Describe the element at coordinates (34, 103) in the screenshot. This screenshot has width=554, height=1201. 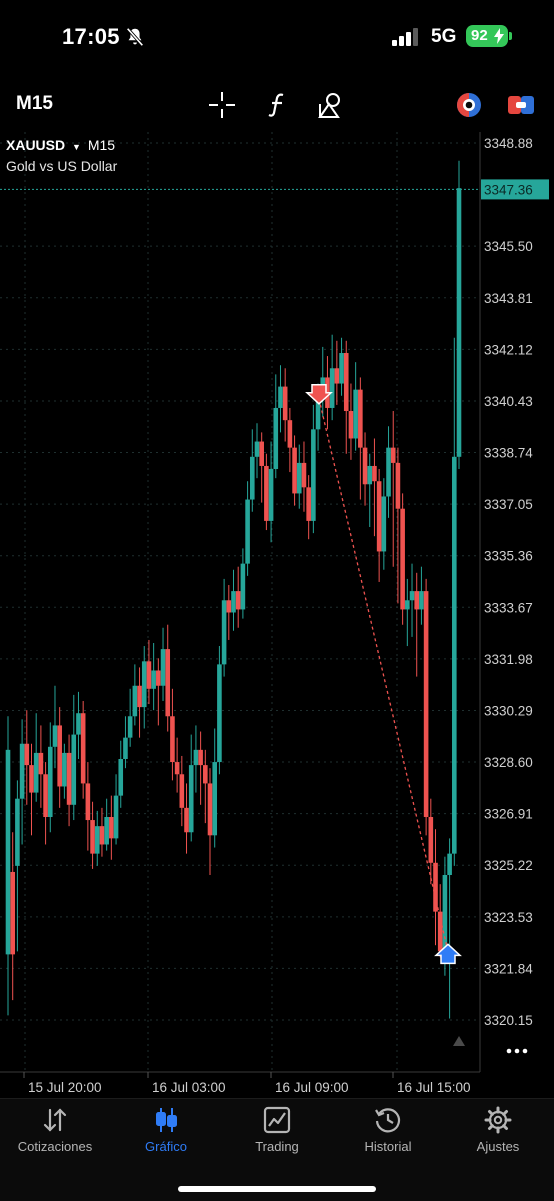
I see `timeframe-button: M15` at that location.